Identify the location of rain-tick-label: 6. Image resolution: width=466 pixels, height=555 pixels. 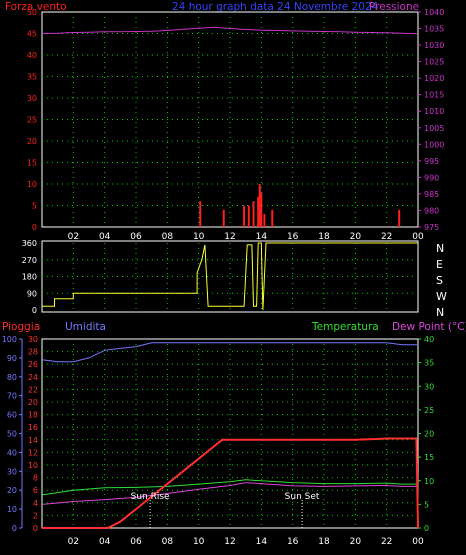
(35, 490).